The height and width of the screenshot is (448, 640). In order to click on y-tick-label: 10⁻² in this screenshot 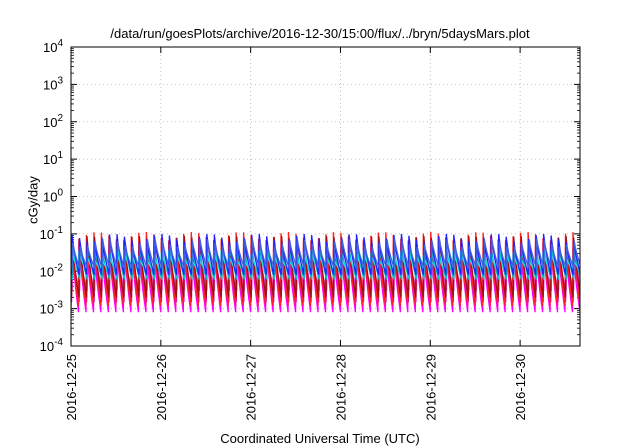, I will do `click(52, 270)`.